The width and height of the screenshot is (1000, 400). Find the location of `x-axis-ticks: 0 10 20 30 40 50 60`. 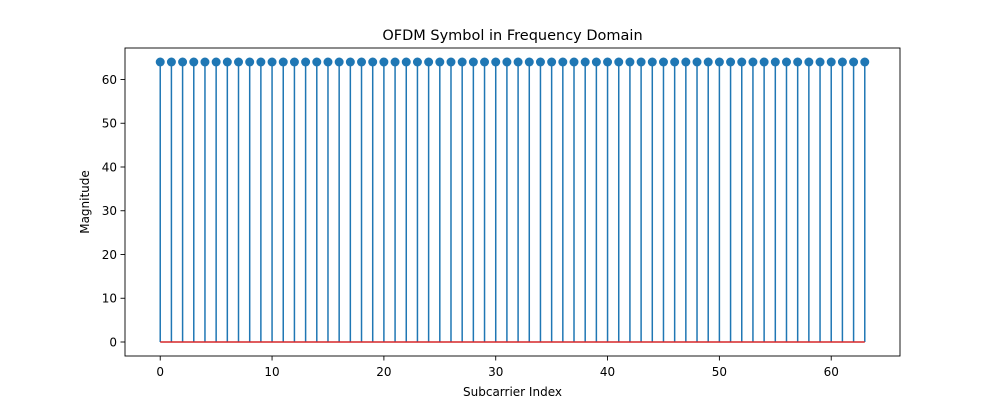

x-axis-ticks: 0 10 20 30 40 50 60 is located at coordinates (497, 367).